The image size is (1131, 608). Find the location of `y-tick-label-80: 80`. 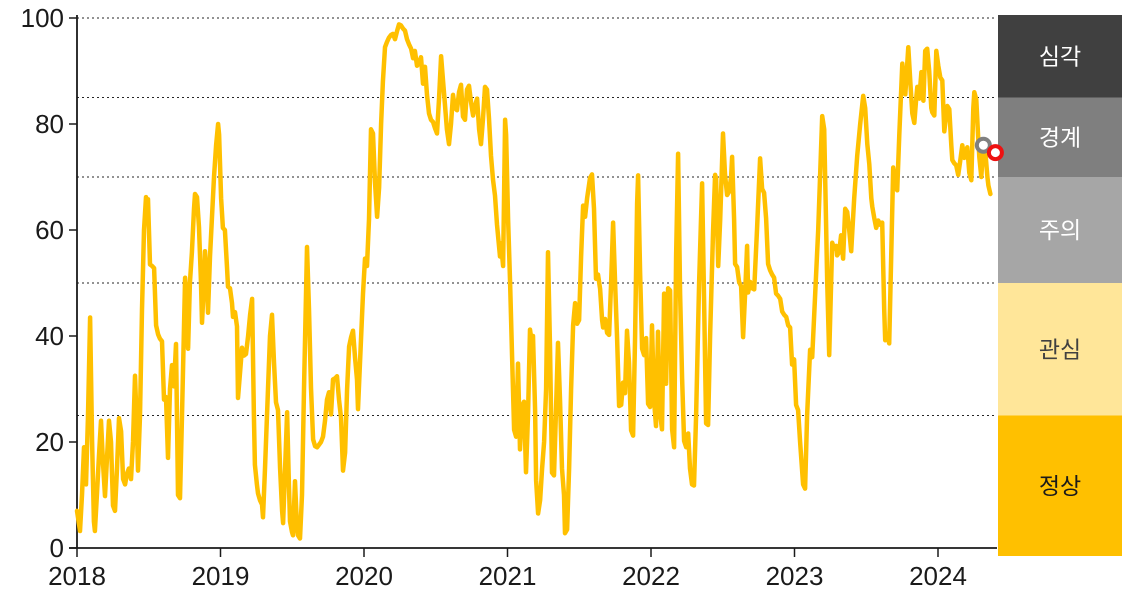

y-tick-label-80: 80 is located at coordinates (49, 124).